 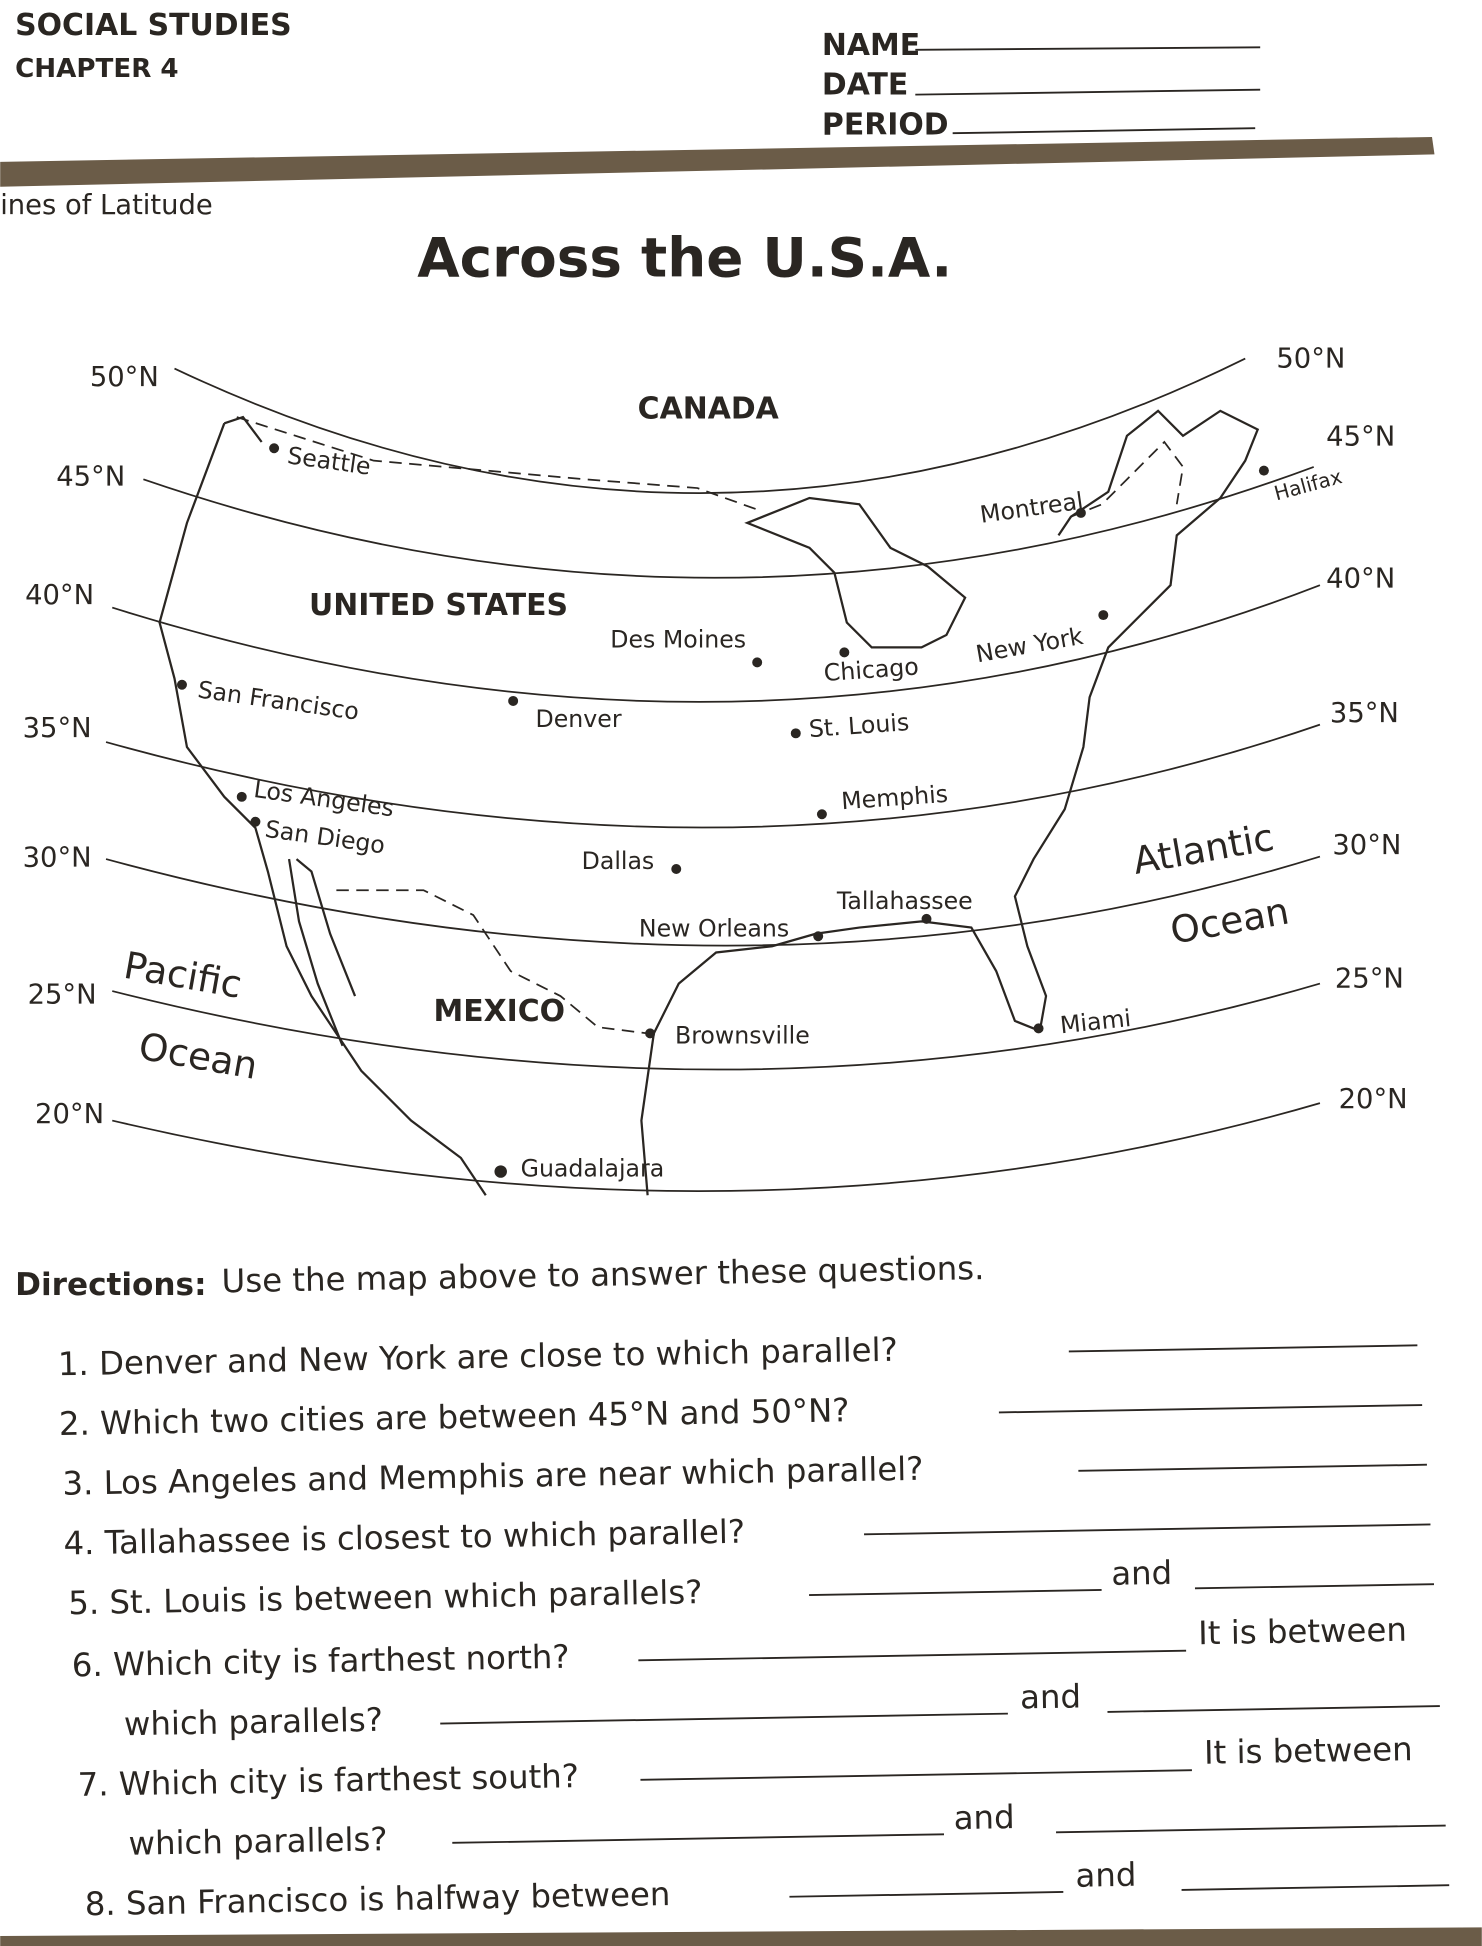 I want to click on lat-label-left: 35°N, so click(x=57, y=728).